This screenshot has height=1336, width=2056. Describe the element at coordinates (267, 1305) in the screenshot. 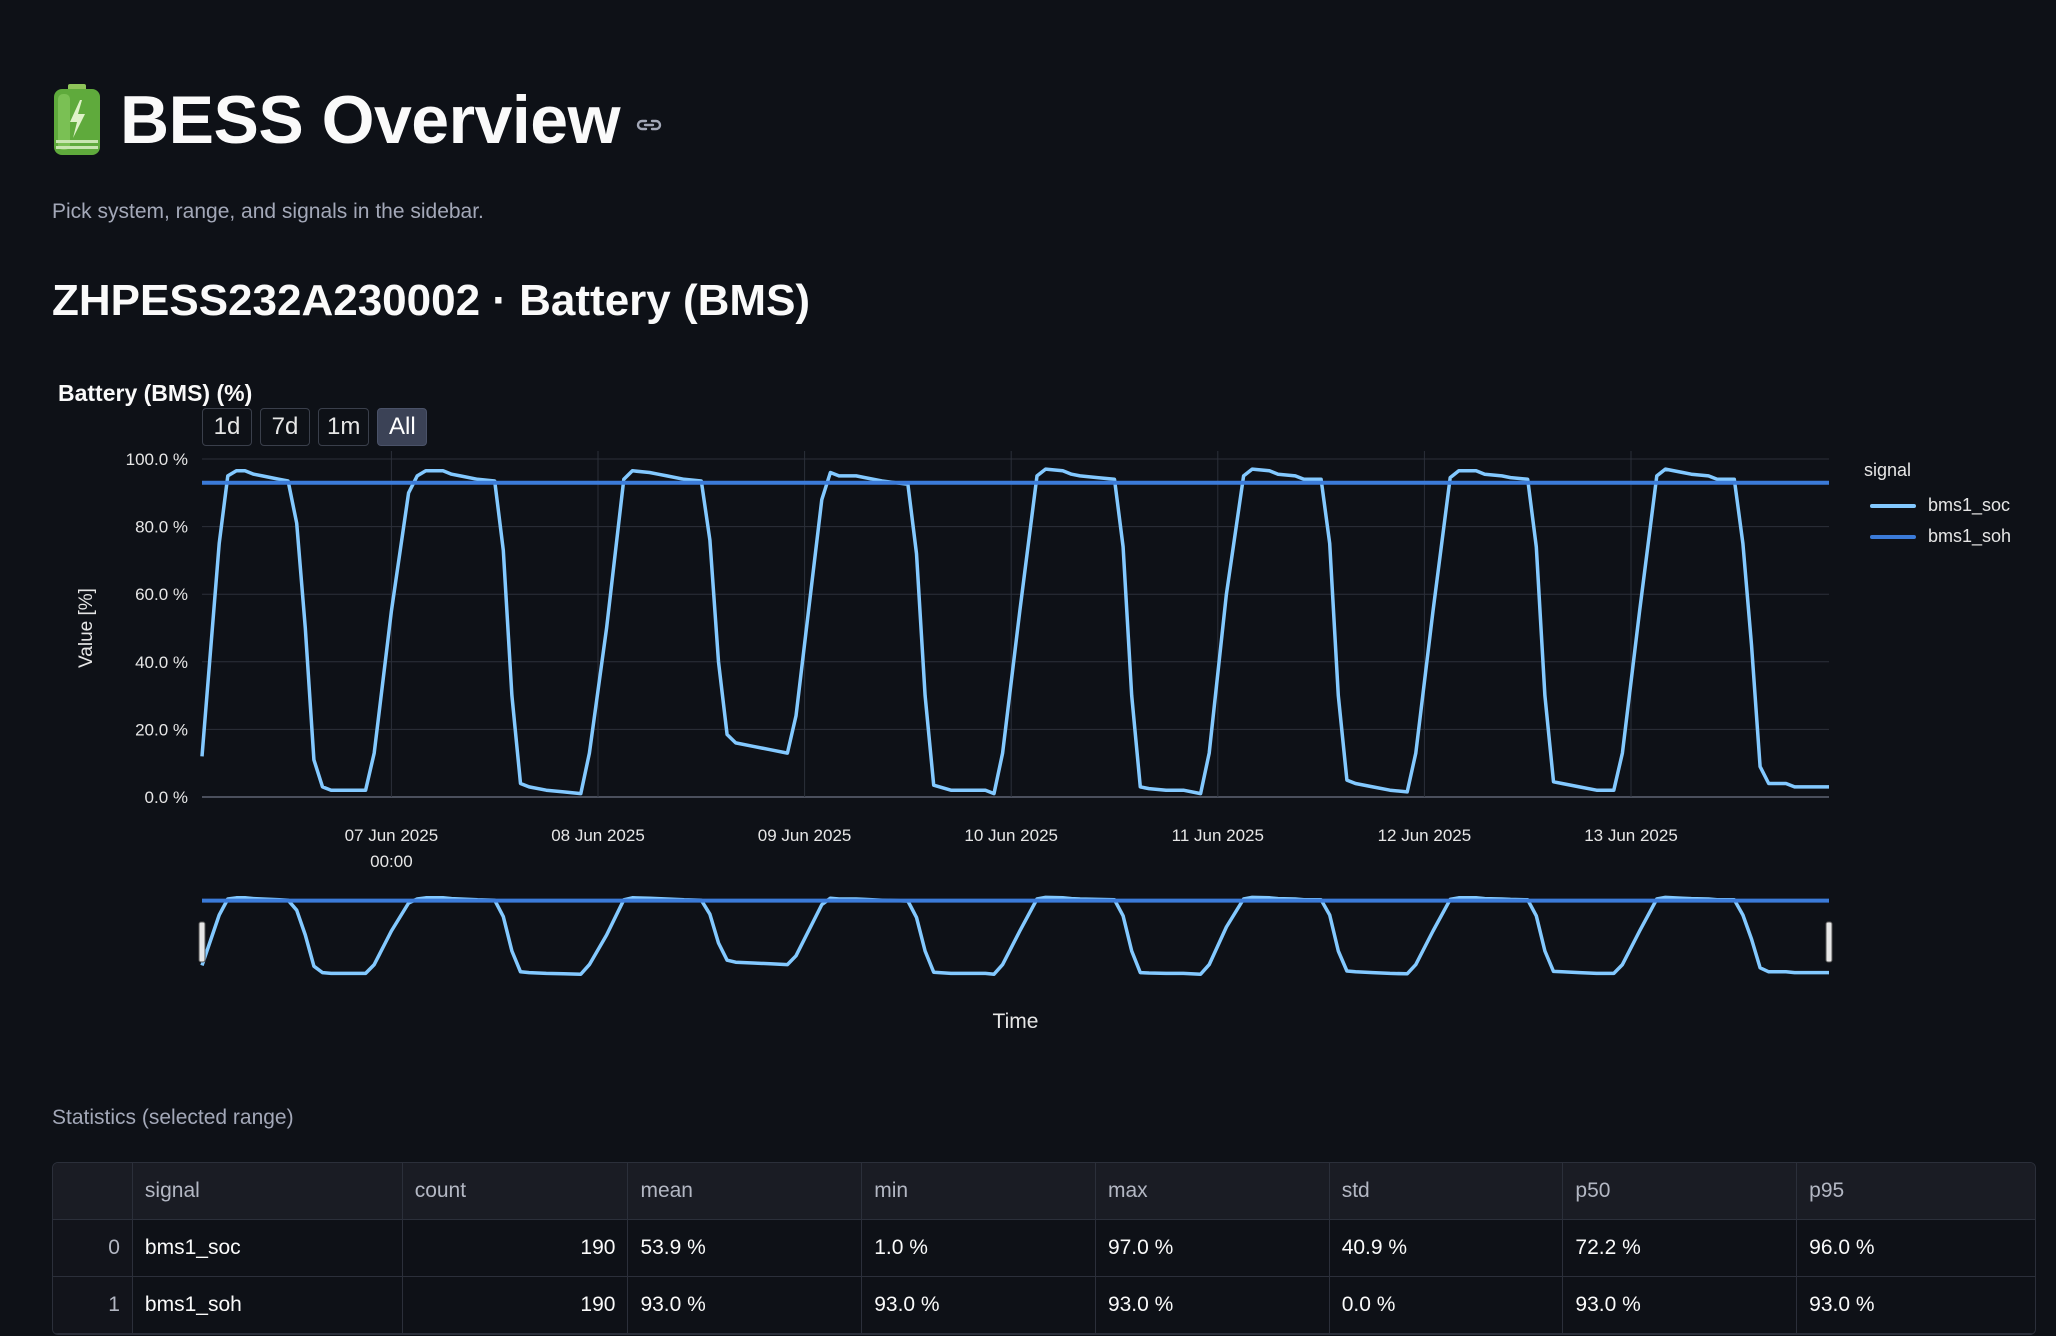

I see `cell-signal: bms1_soh` at that location.